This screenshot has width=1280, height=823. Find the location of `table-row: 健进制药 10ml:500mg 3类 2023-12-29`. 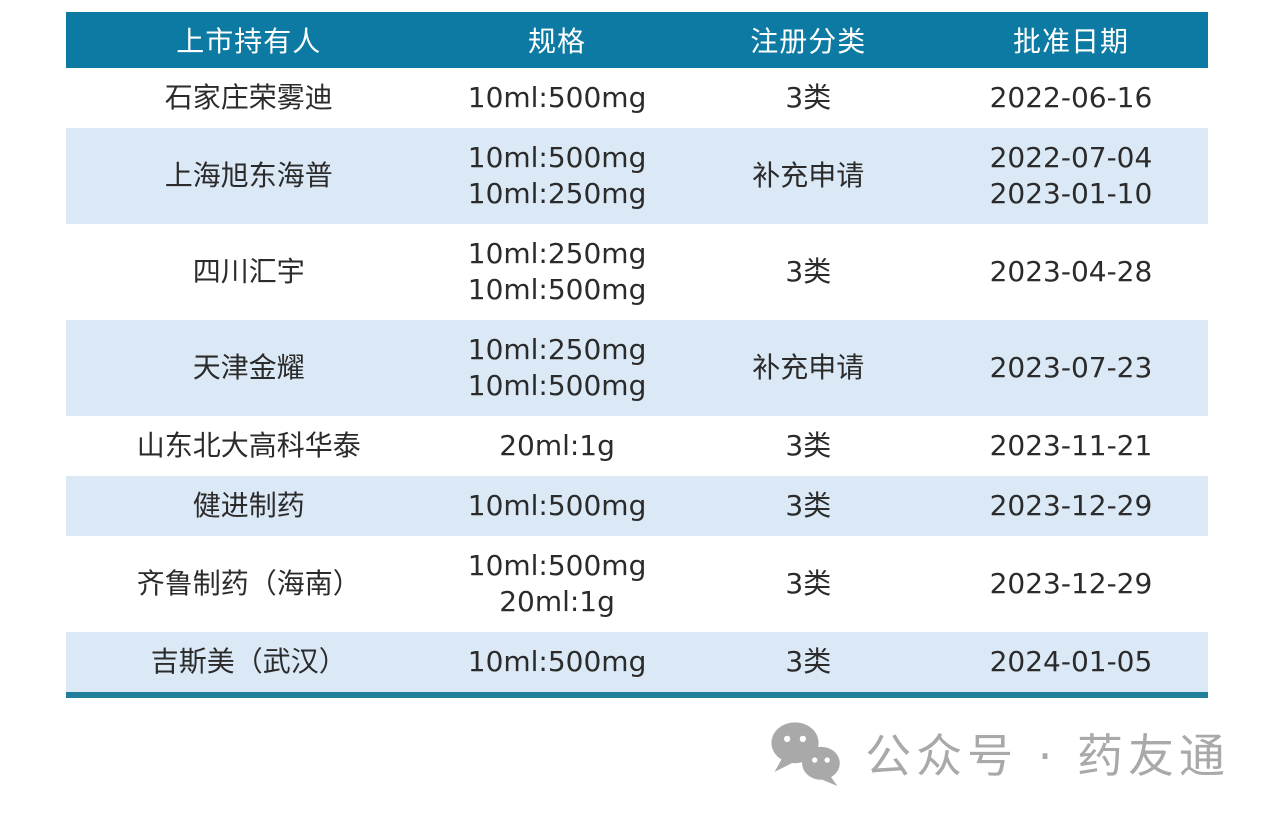

table-row: 健进制药 10ml:500mg 3类 2023-12-29 is located at coordinates (637, 506).